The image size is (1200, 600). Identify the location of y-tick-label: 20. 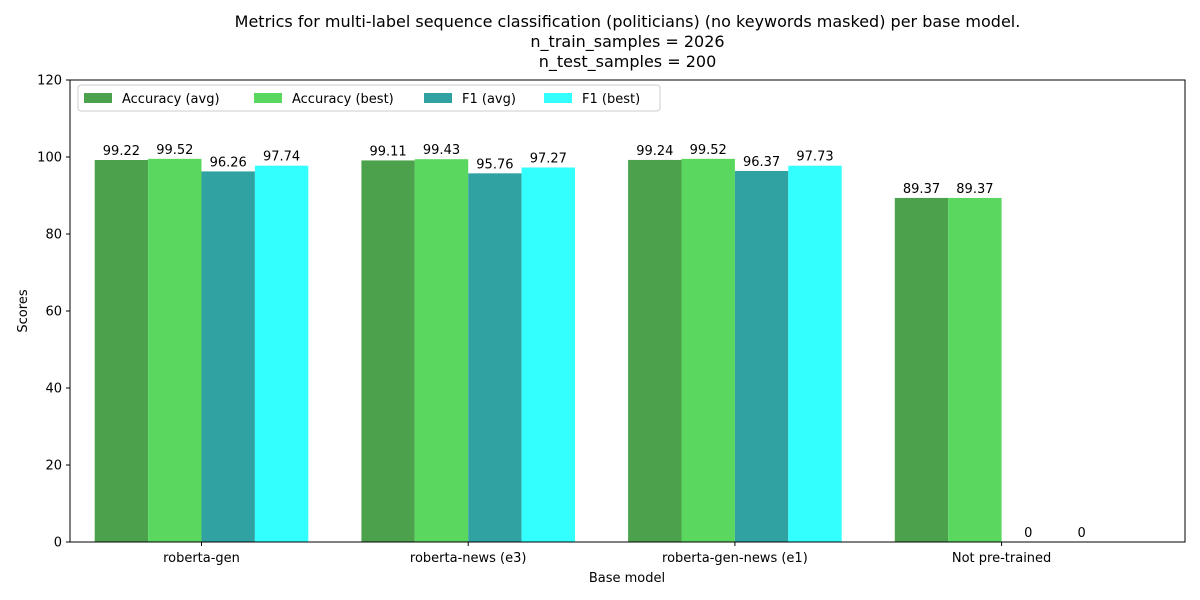
(53, 466).